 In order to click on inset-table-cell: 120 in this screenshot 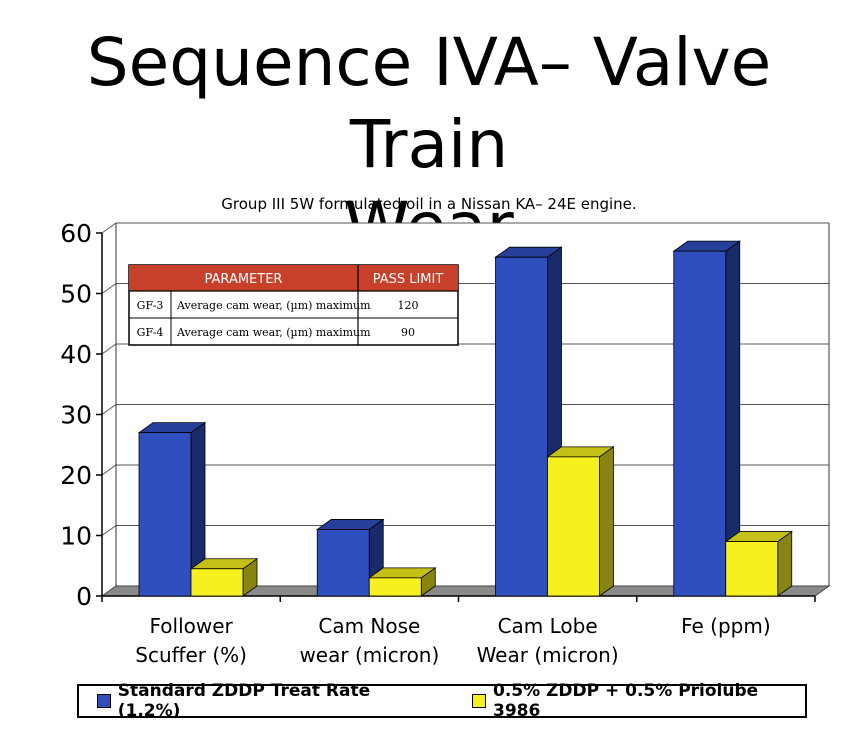, I will do `click(408, 305)`.